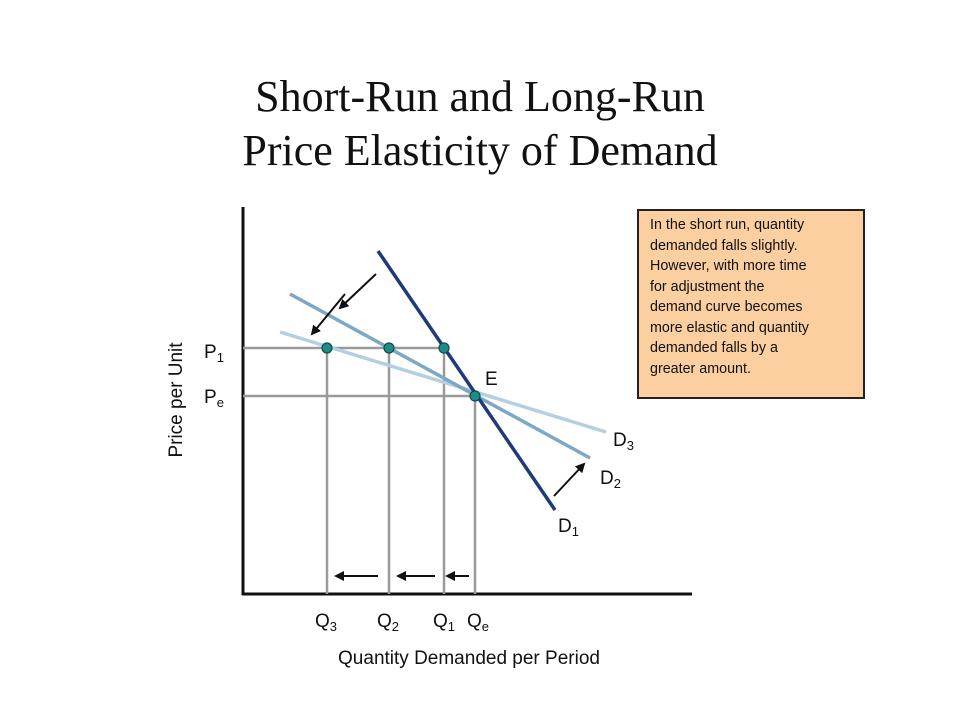 The width and height of the screenshot is (960, 720). Describe the element at coordinates (444, 622) in the screenshot. I see `label-q1: Q1` at that location.